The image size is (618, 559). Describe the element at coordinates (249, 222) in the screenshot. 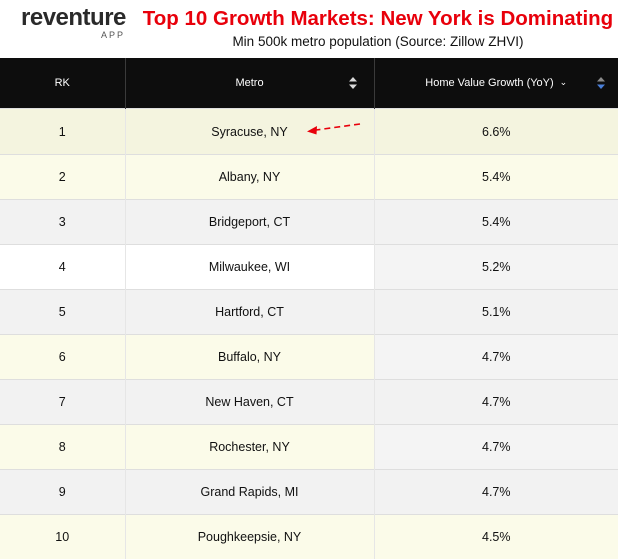

I see `metro-cell: Bridgeport, CT` at that location.